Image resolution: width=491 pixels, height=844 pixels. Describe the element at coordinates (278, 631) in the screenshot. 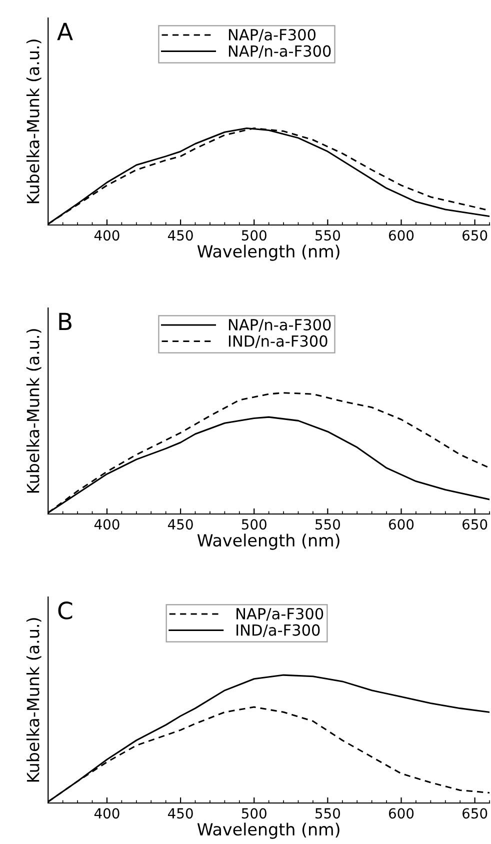

I see `legend-label: IND/a-F300` at that location.